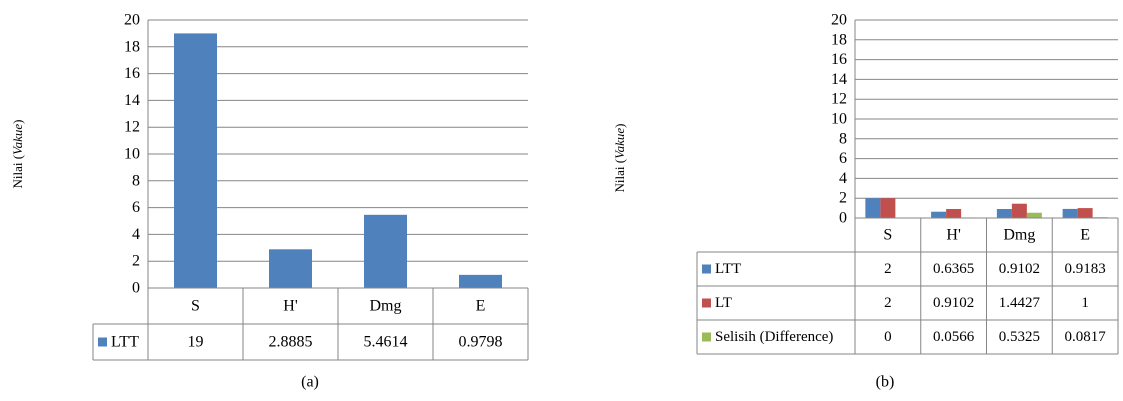 The image size is (1123, 401). What do you see at coordinates (196, 342) in the screenshot?
I see `data-label: 19` at bounding box center [196, 342].